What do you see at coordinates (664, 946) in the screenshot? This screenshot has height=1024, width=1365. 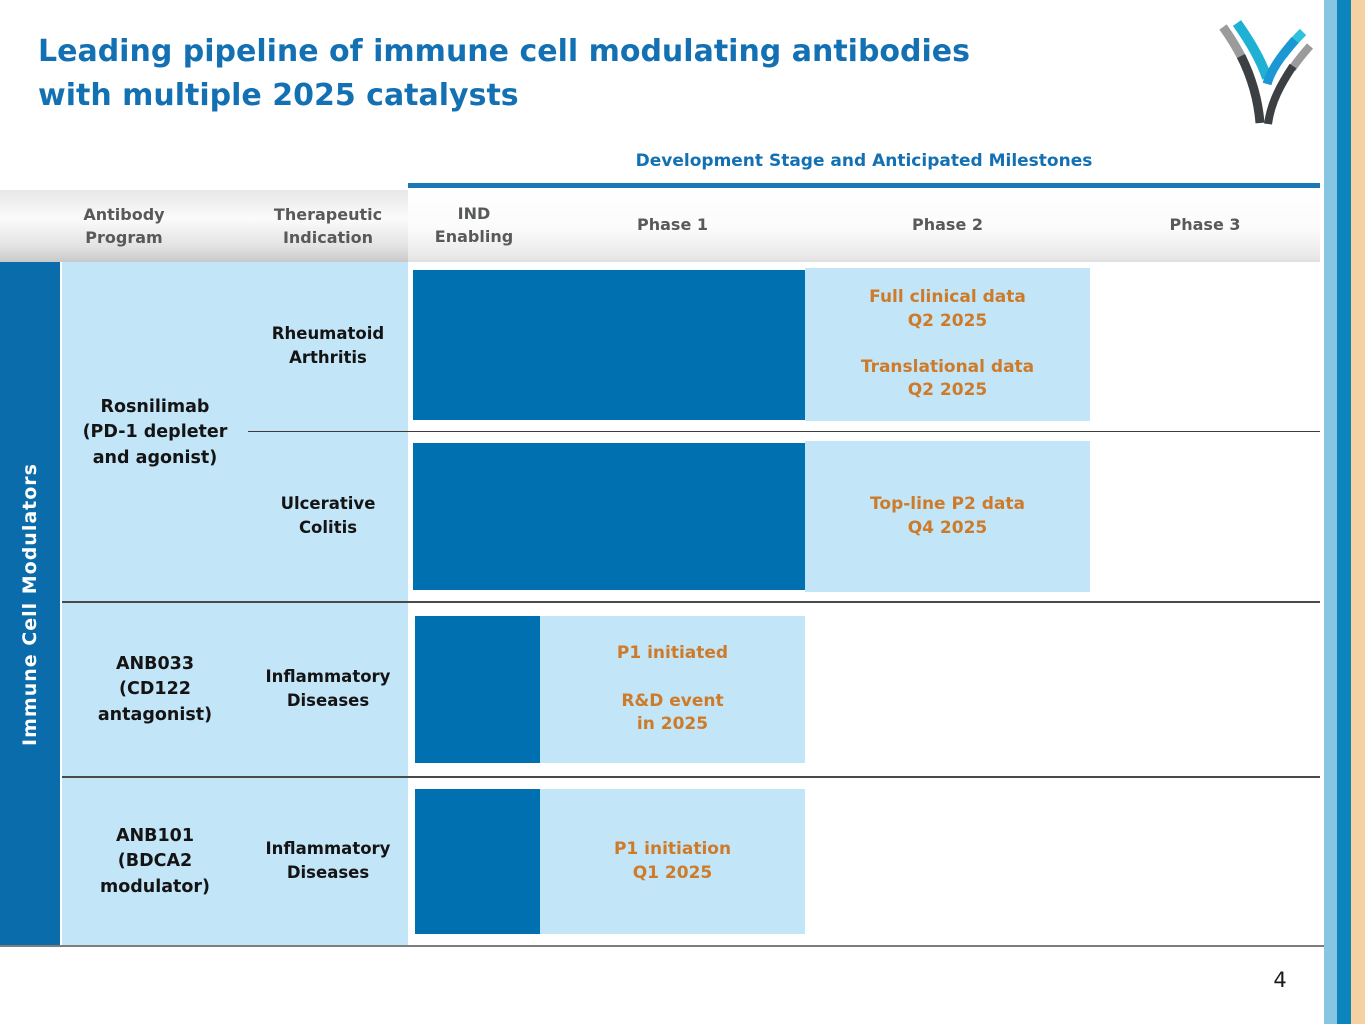 I see `table-bottom-line` at bounding box center [664, 946].